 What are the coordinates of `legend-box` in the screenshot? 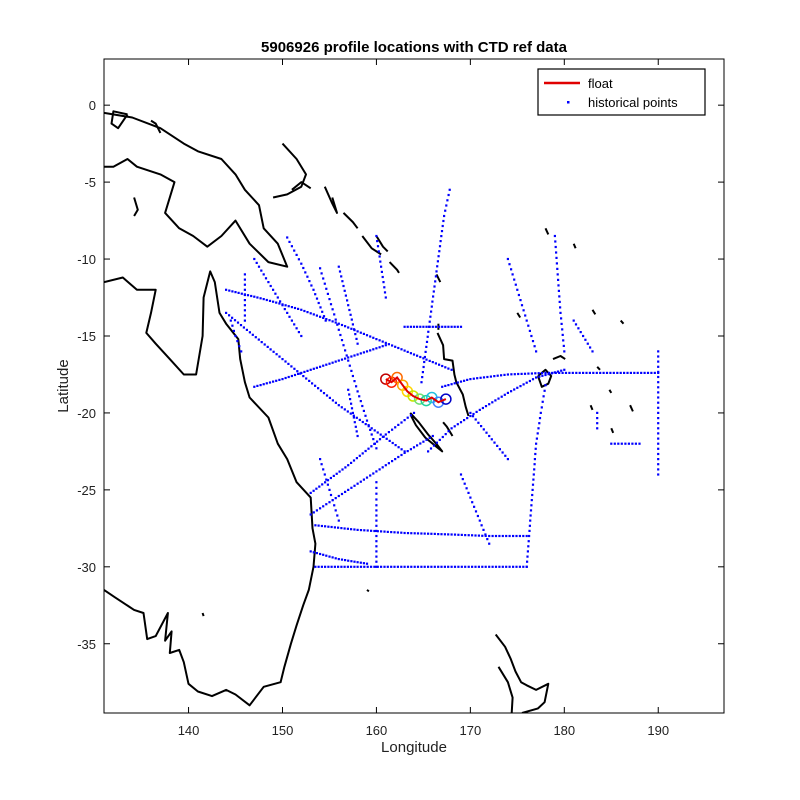 It's located at (621, 92).